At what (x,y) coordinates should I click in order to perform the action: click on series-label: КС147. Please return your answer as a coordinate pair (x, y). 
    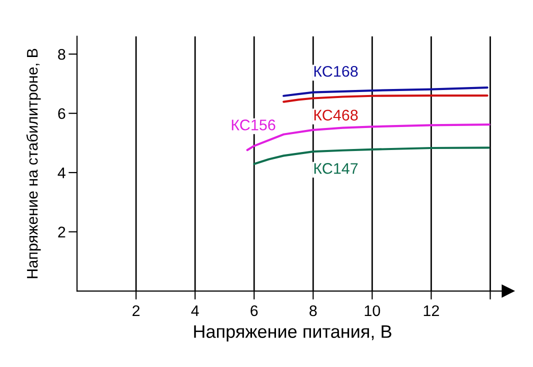
    Looking at the image, I should click on (336, 168).